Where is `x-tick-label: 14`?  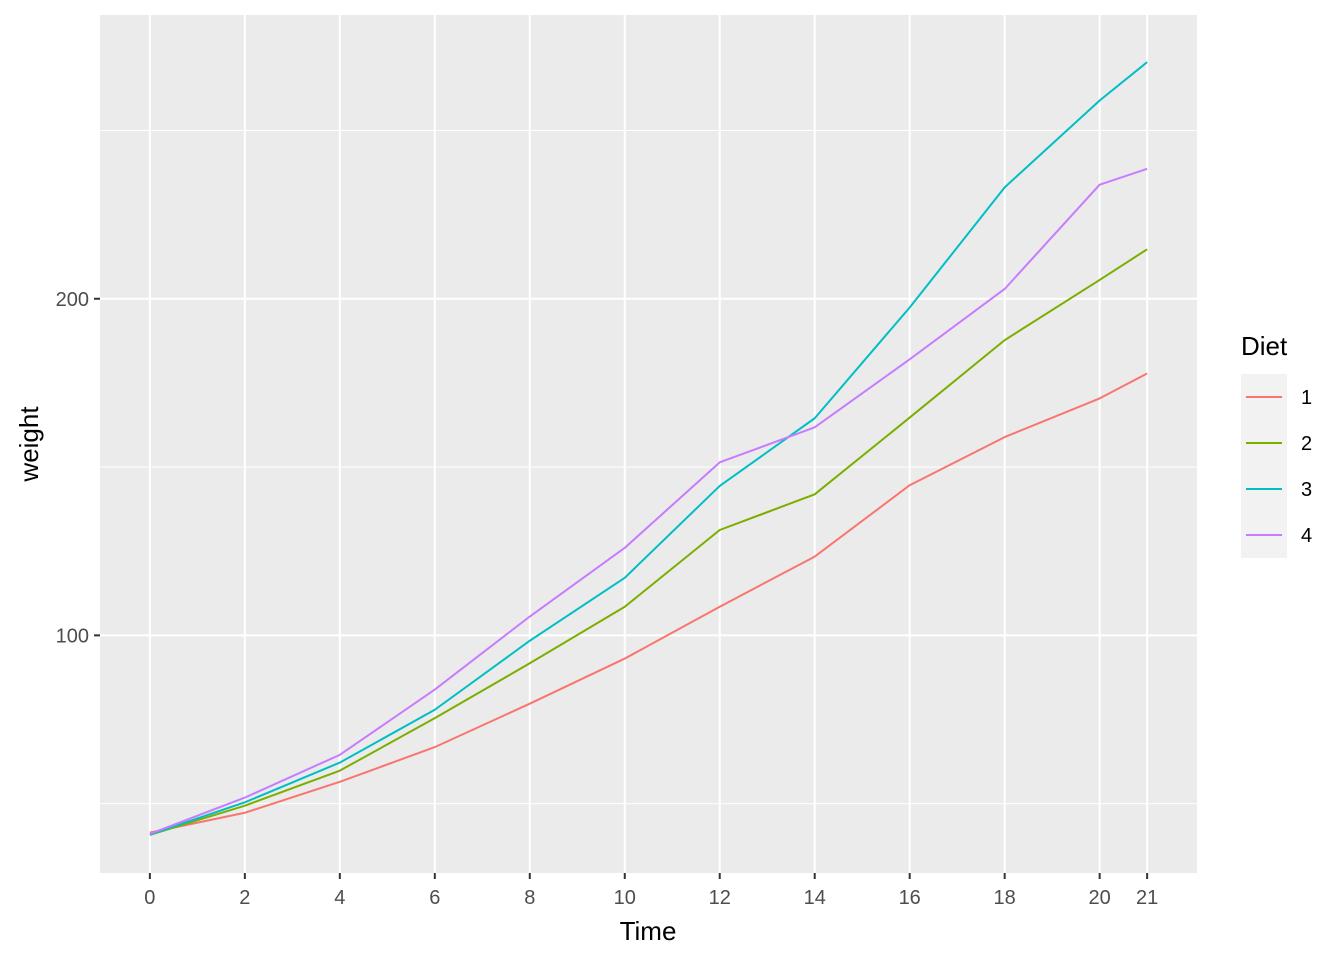 x-tick-label: 14 is located at coordinates (815, 898).